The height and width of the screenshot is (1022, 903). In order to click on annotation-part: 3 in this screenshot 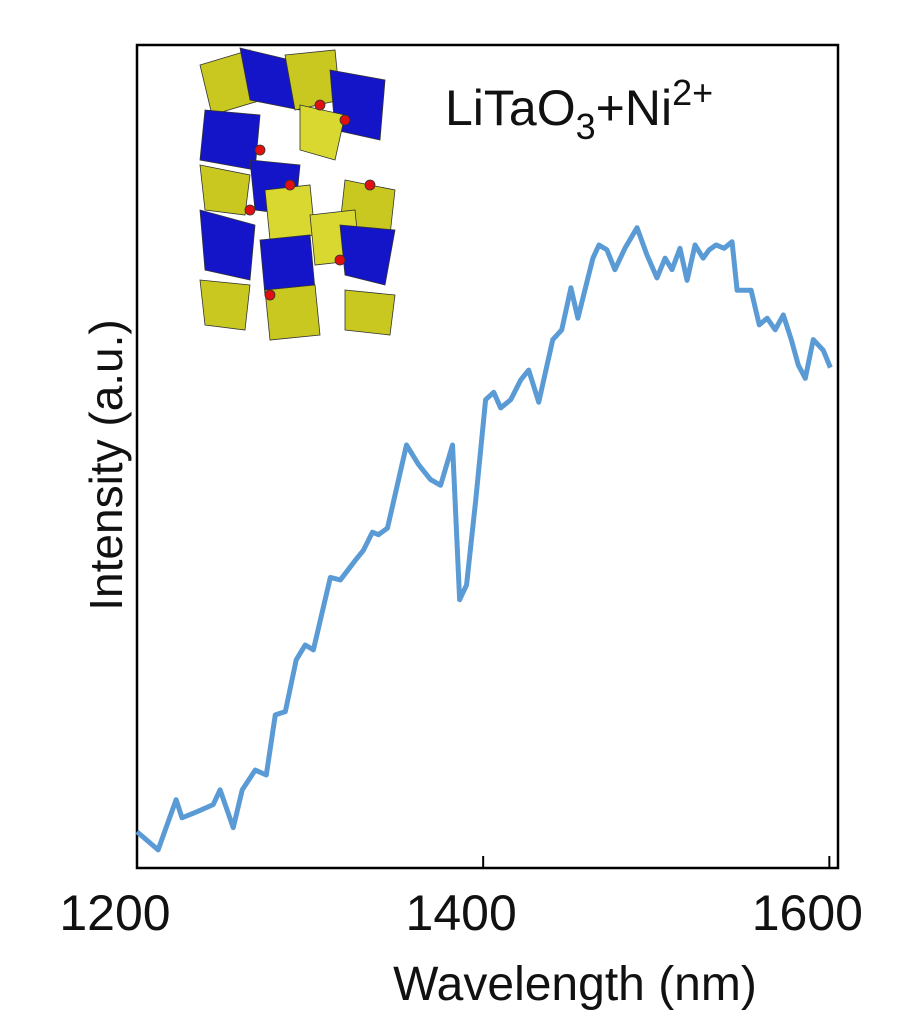, I will do `click(586, 126)`.